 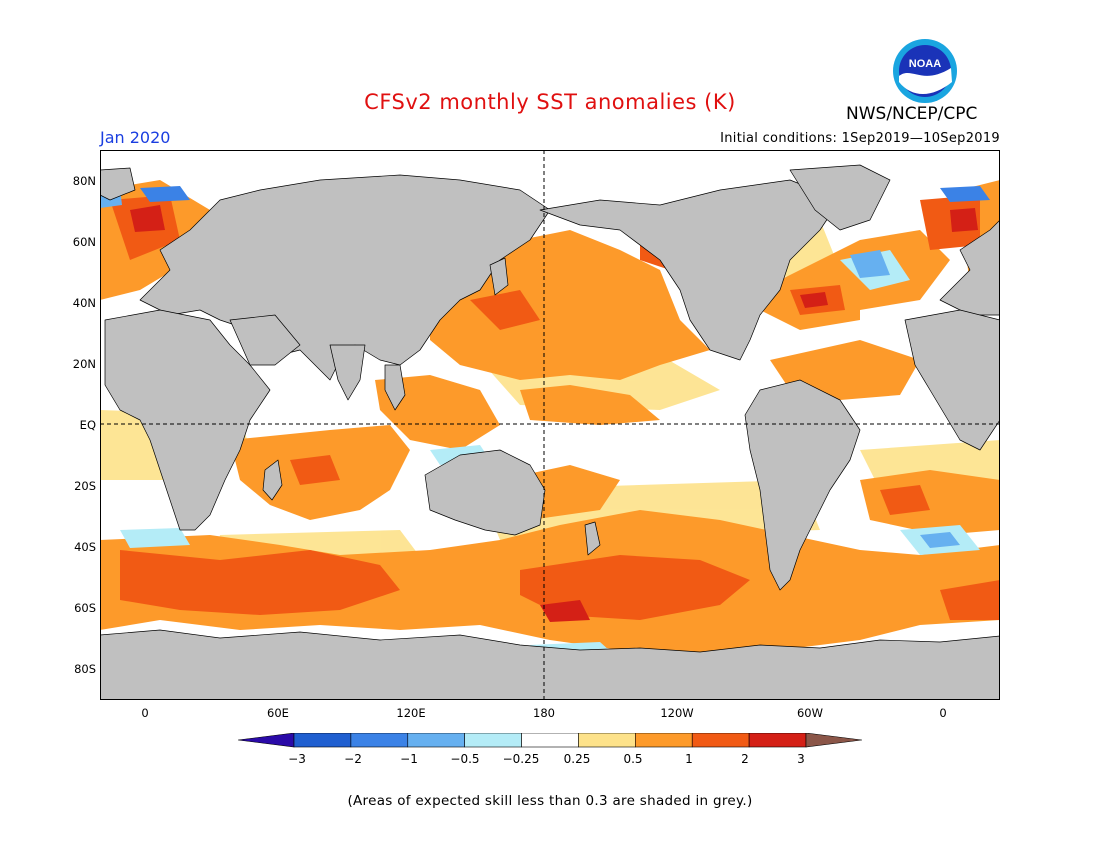 What do you see at coordinates (544, 713) in the screenshot?
I see `lon-label: 180` at bounding box center [544, 713].